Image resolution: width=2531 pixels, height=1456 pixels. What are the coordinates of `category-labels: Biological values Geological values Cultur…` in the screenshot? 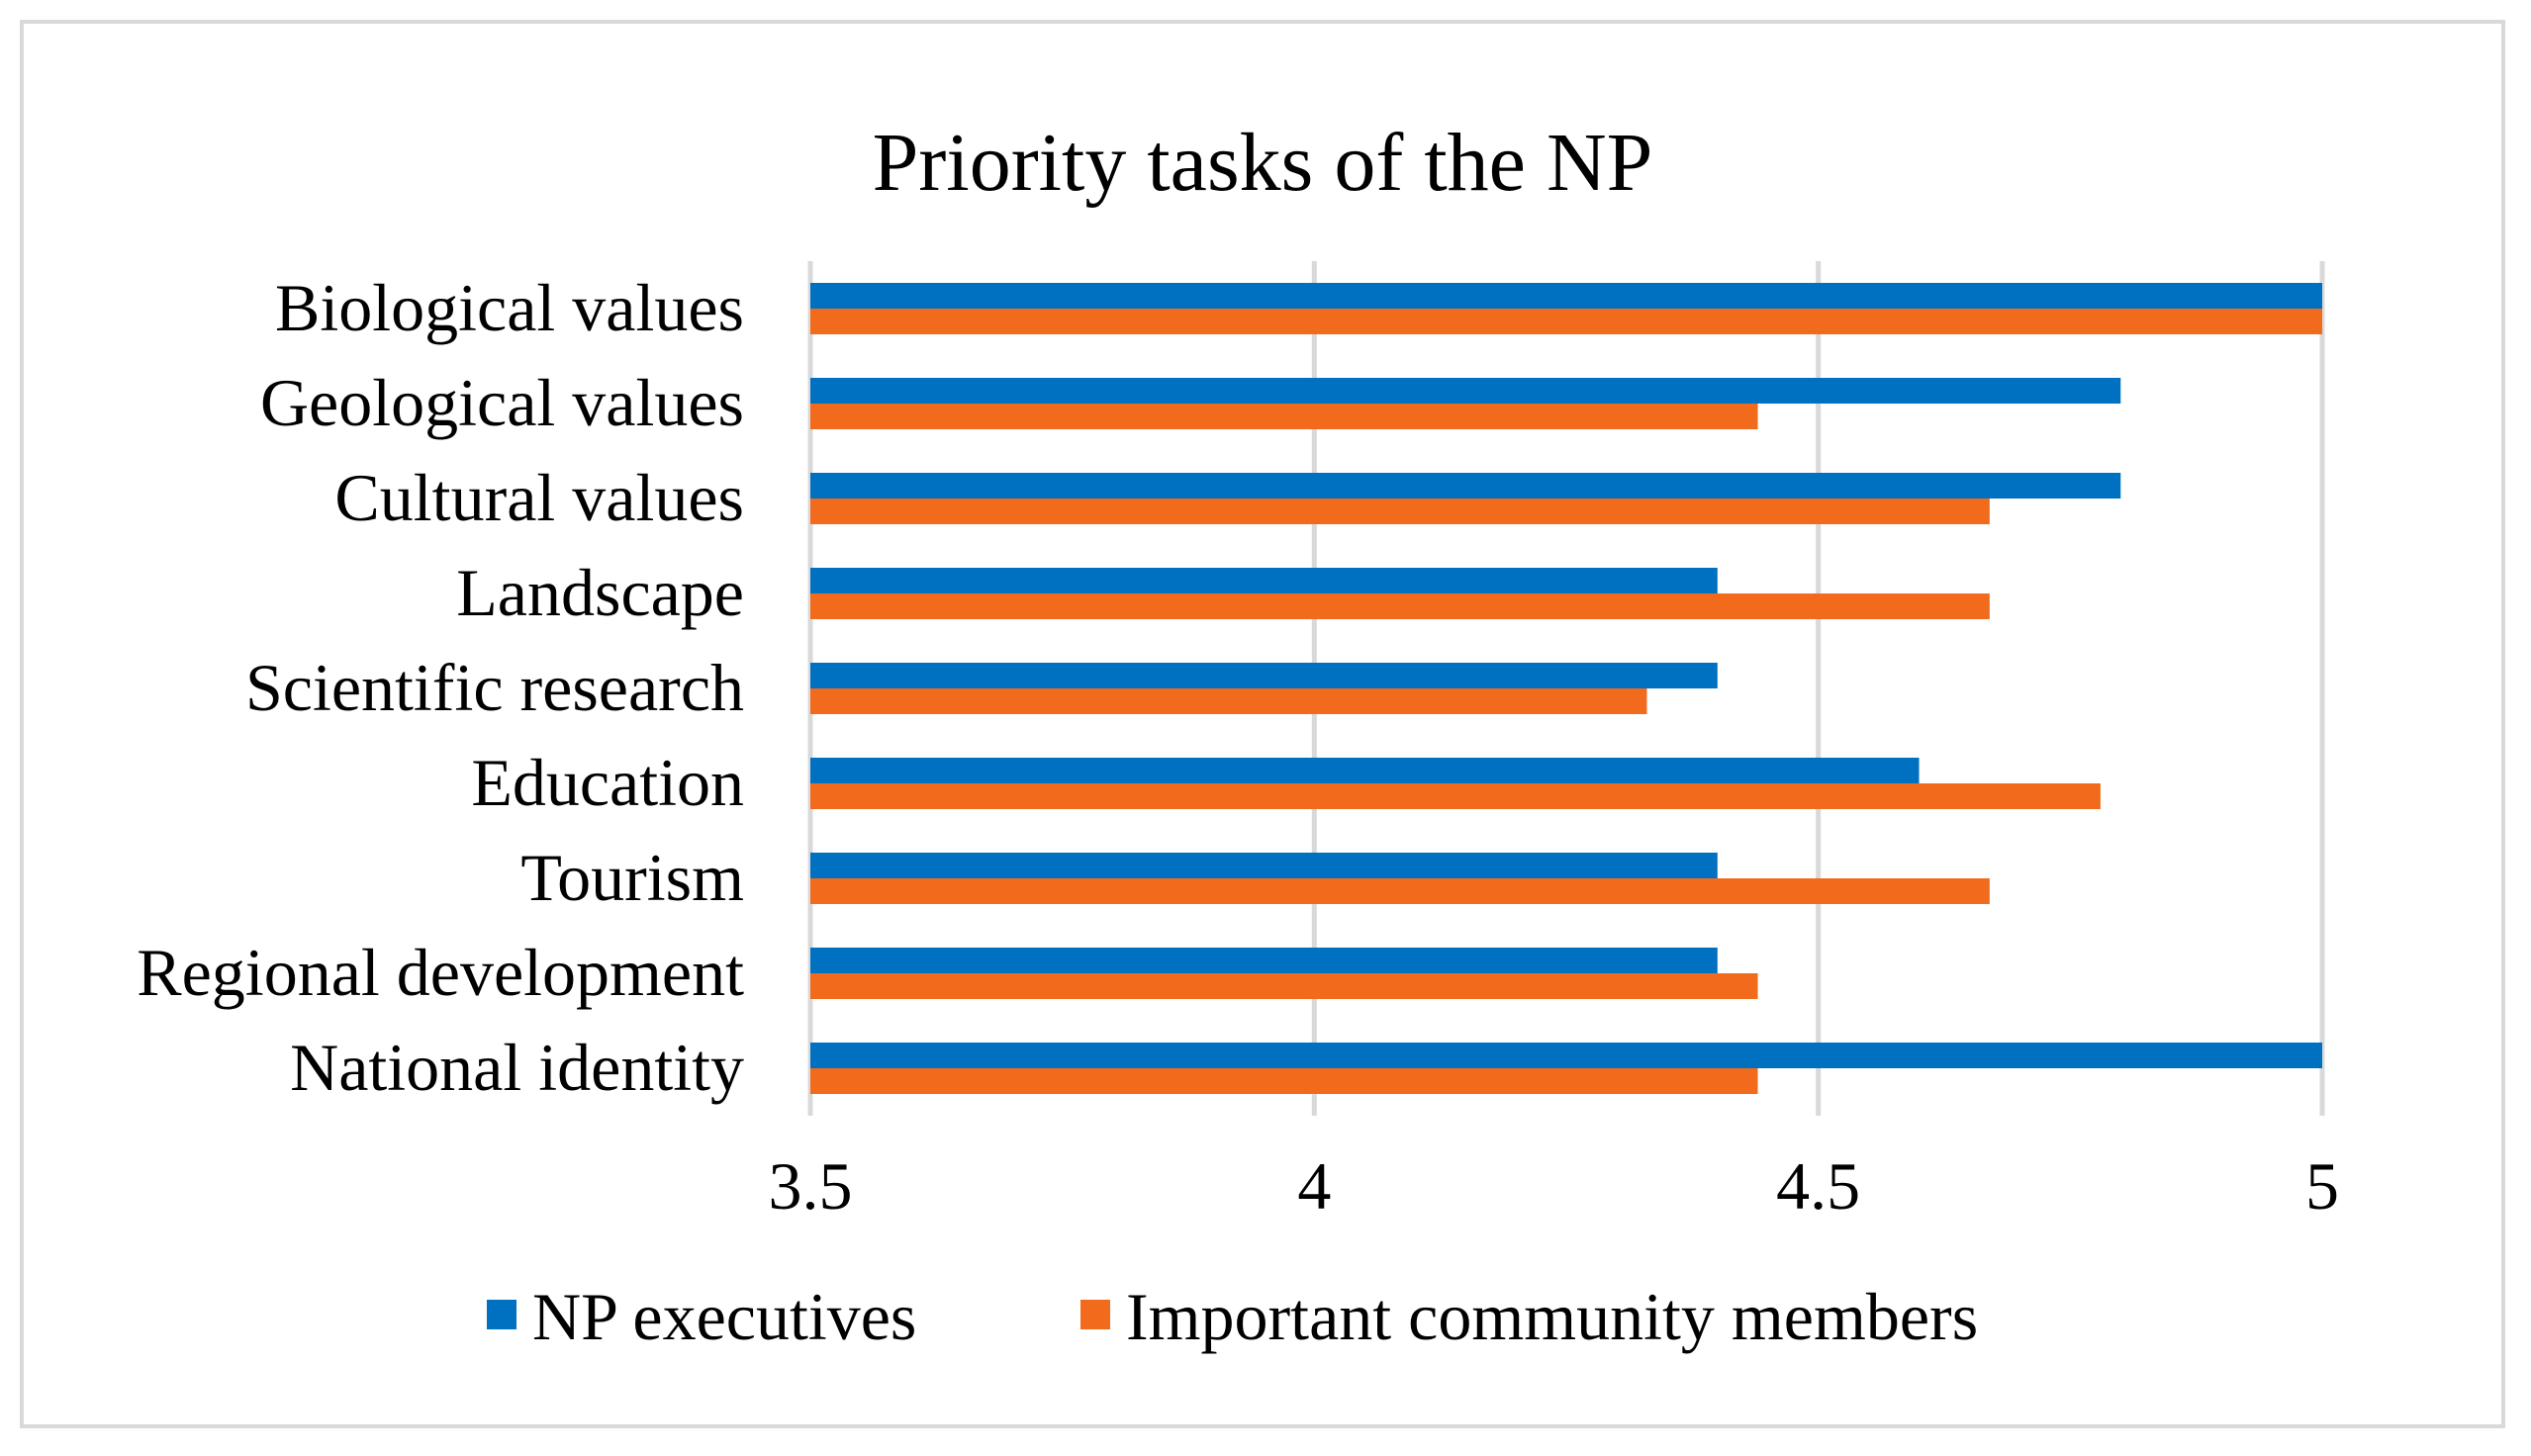 It's located at (440, 687).